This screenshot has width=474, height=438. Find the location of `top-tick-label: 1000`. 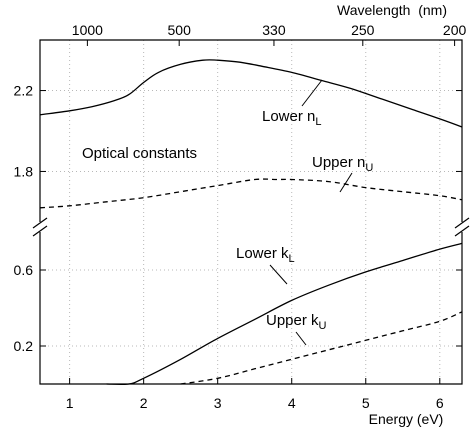

top-tick-label: 1000 is located at coordinates (87, 30).